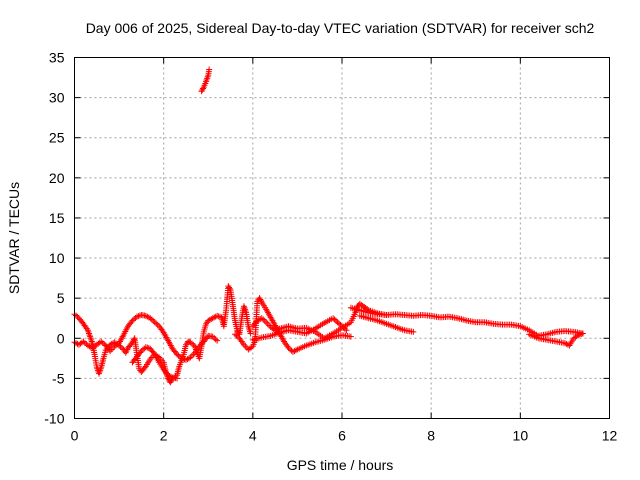 The height and width of the screenshot is (480, 640). Describe the element at coordinates (205, 80) in the screenshot. I see `series-trace-j` at that location.